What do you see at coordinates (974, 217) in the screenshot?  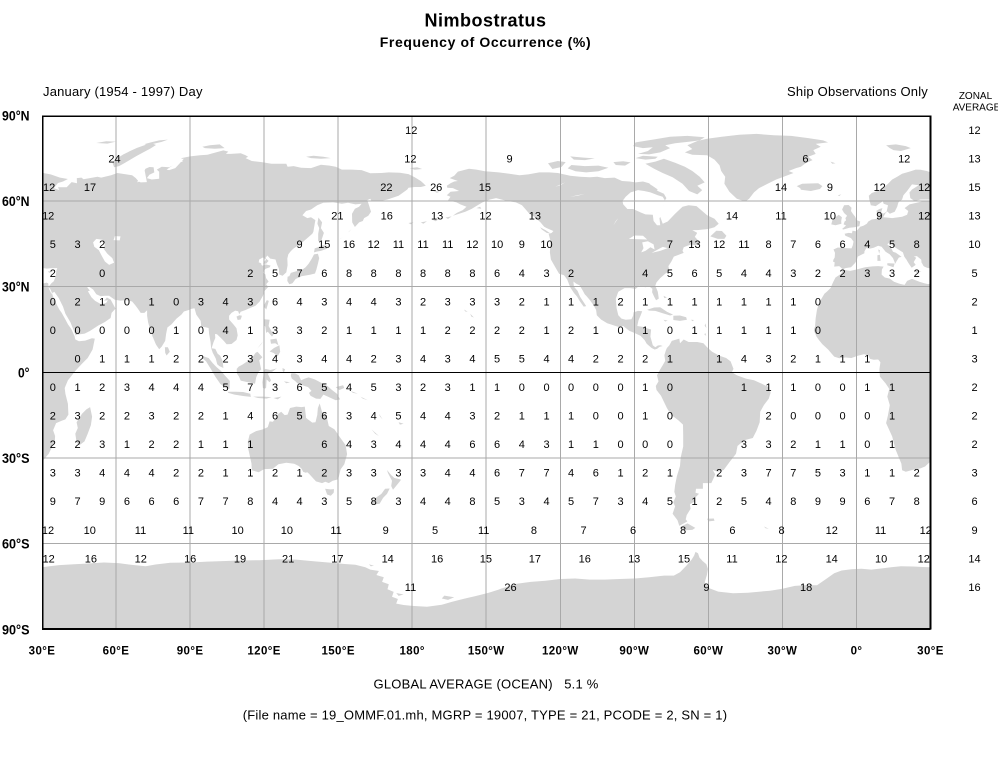 I see `svg-text: 13` at bounding box center [974, 217].